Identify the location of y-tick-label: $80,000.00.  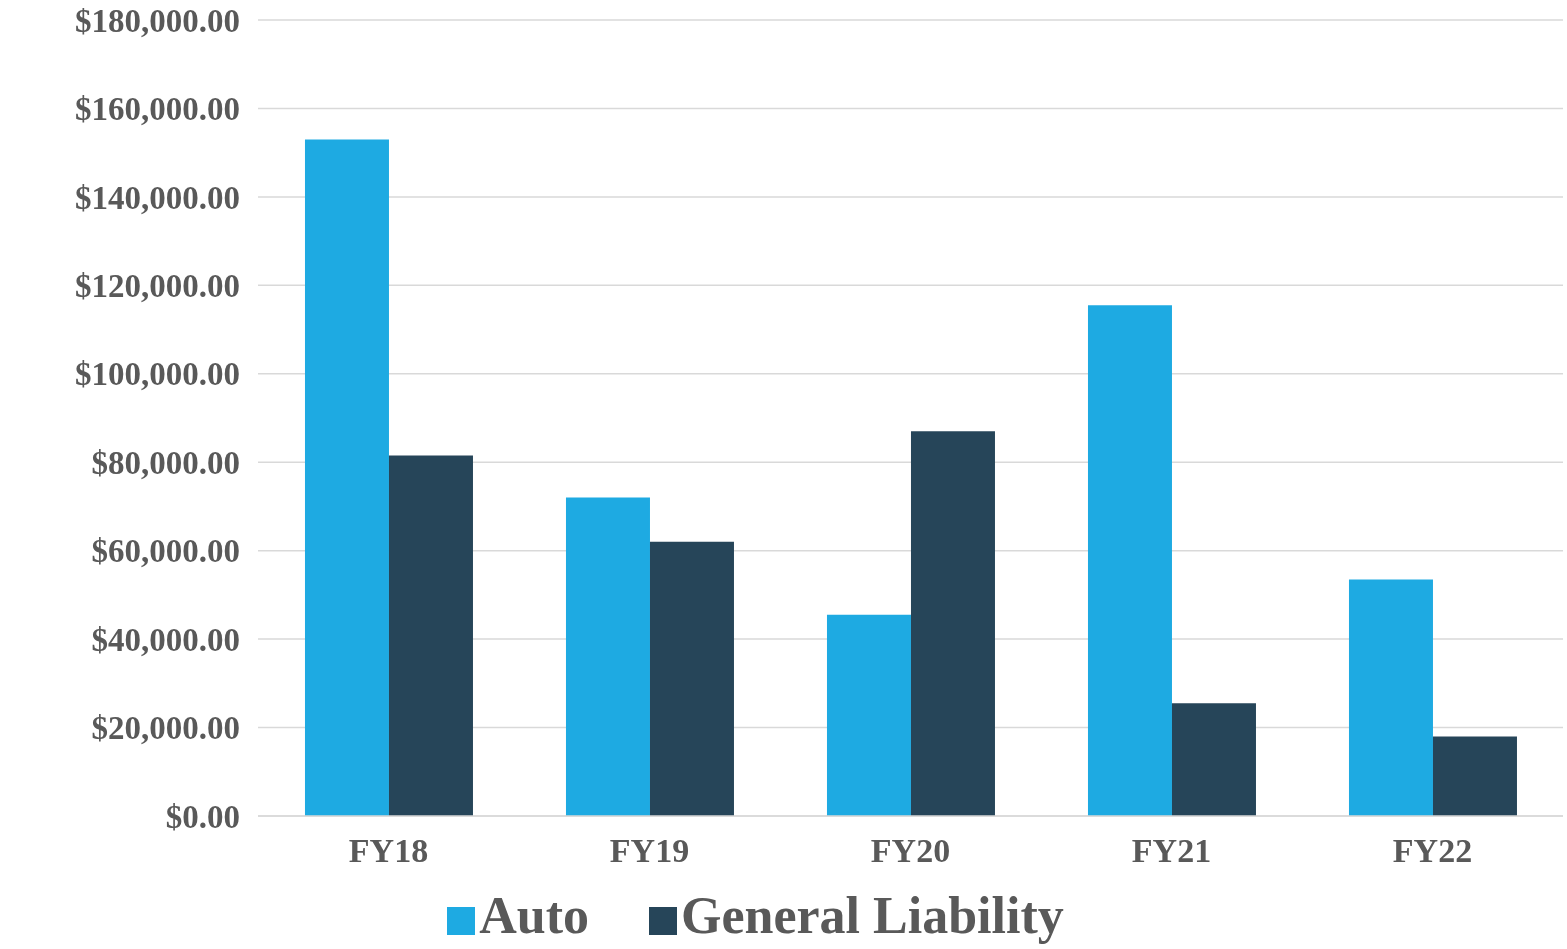
(165, 462).